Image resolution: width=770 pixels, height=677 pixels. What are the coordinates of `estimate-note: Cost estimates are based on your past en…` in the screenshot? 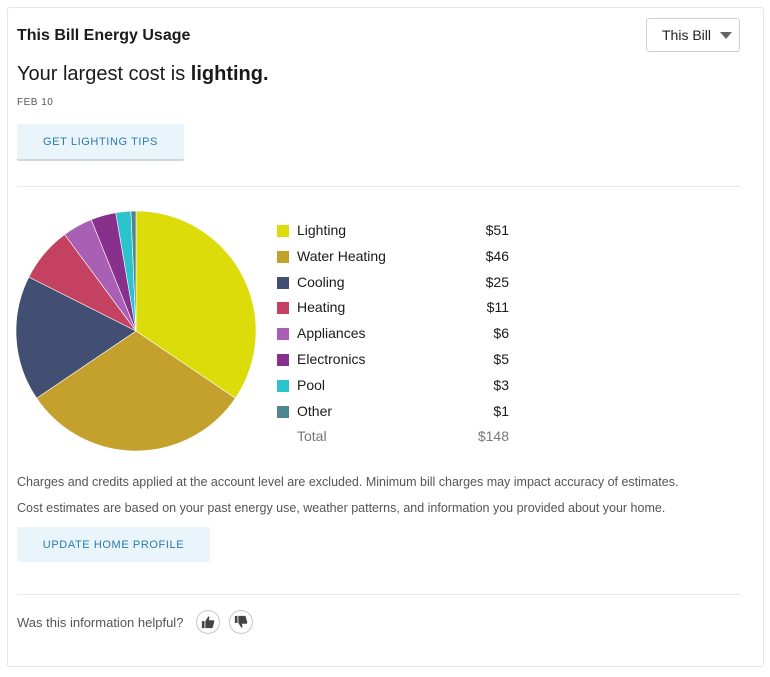 It's located at (341, 508).